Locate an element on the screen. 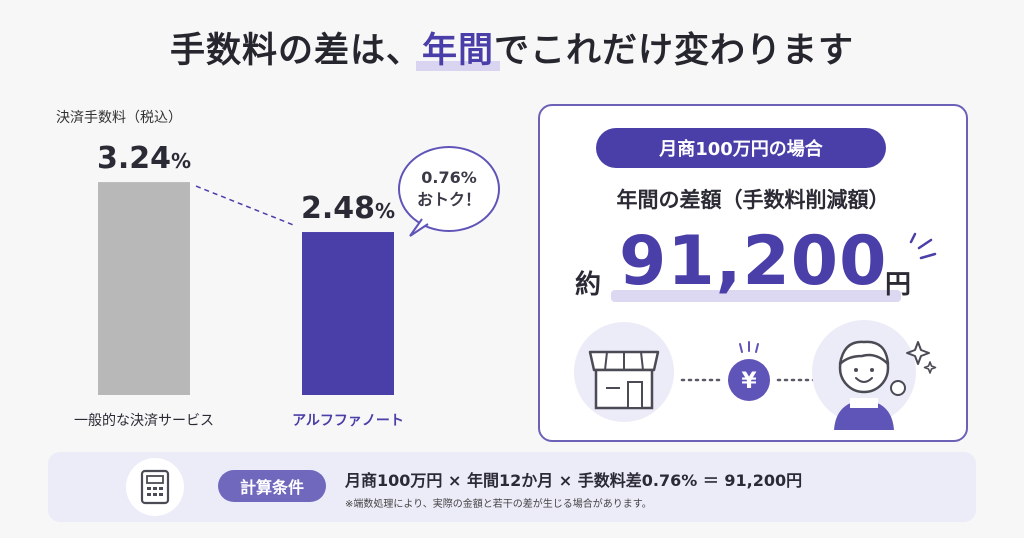 The width and height of the screenshot is (1024, 538). bubble-tail is located at coordinates (419, 227).